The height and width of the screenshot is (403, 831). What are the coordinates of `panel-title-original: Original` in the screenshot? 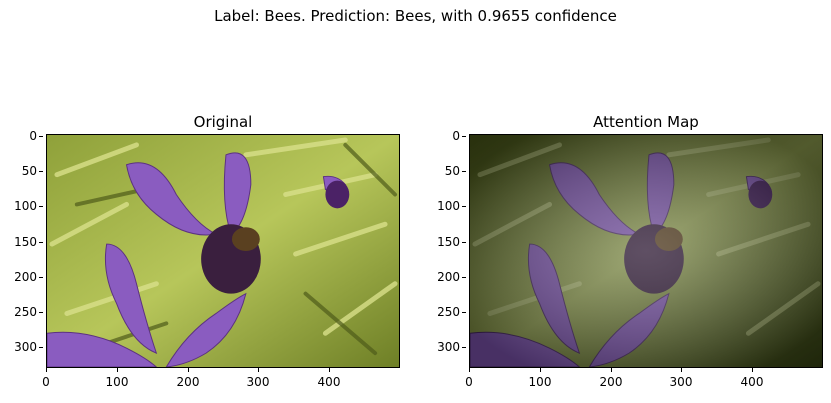 It's located at (223, 122).